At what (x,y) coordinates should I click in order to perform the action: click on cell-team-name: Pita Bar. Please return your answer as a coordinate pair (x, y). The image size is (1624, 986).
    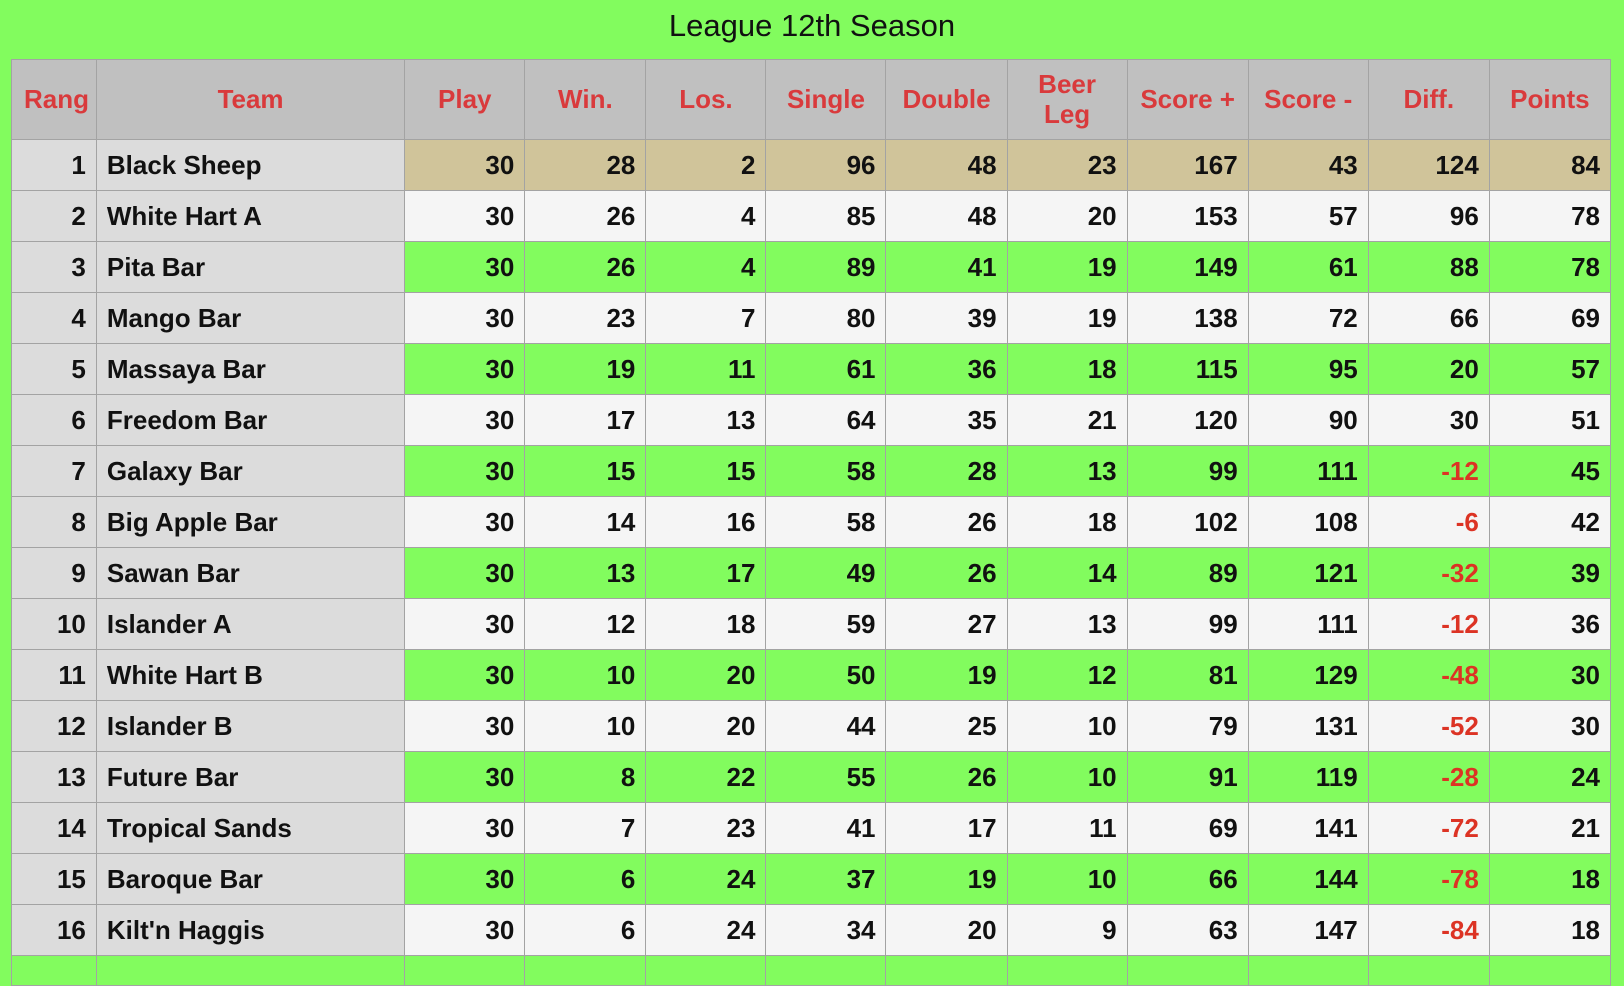
    Looking at the image, I should click on (250, 267).